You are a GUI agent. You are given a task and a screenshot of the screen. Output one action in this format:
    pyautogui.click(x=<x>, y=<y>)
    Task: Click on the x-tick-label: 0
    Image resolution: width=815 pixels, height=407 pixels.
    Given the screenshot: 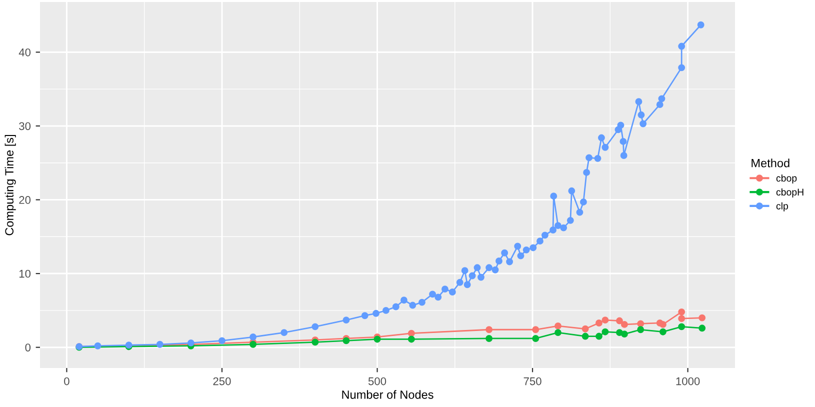 What is the action you would take?
    pyautogui.click(x=67, y=381)
    